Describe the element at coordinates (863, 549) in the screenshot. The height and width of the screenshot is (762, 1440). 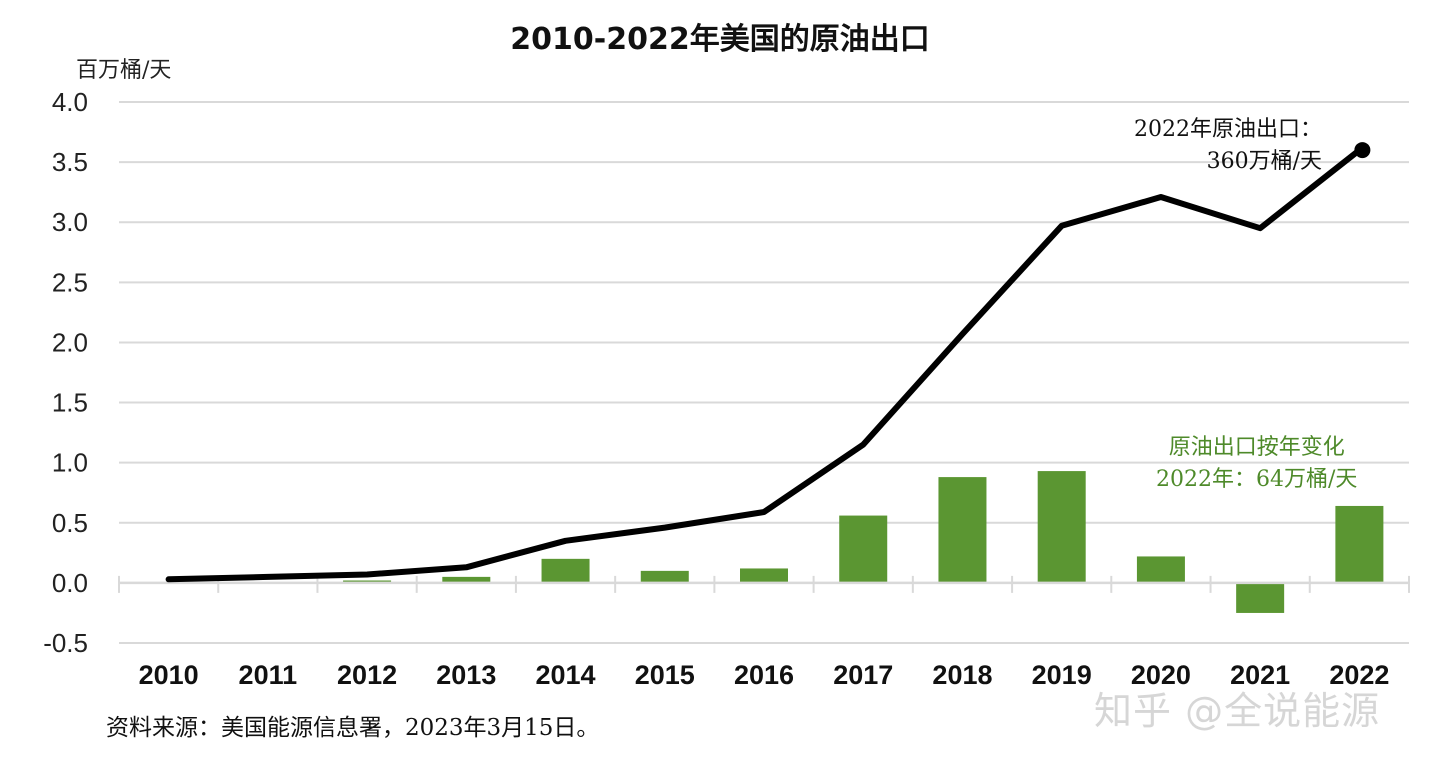
I see `bar-2017` at that location.